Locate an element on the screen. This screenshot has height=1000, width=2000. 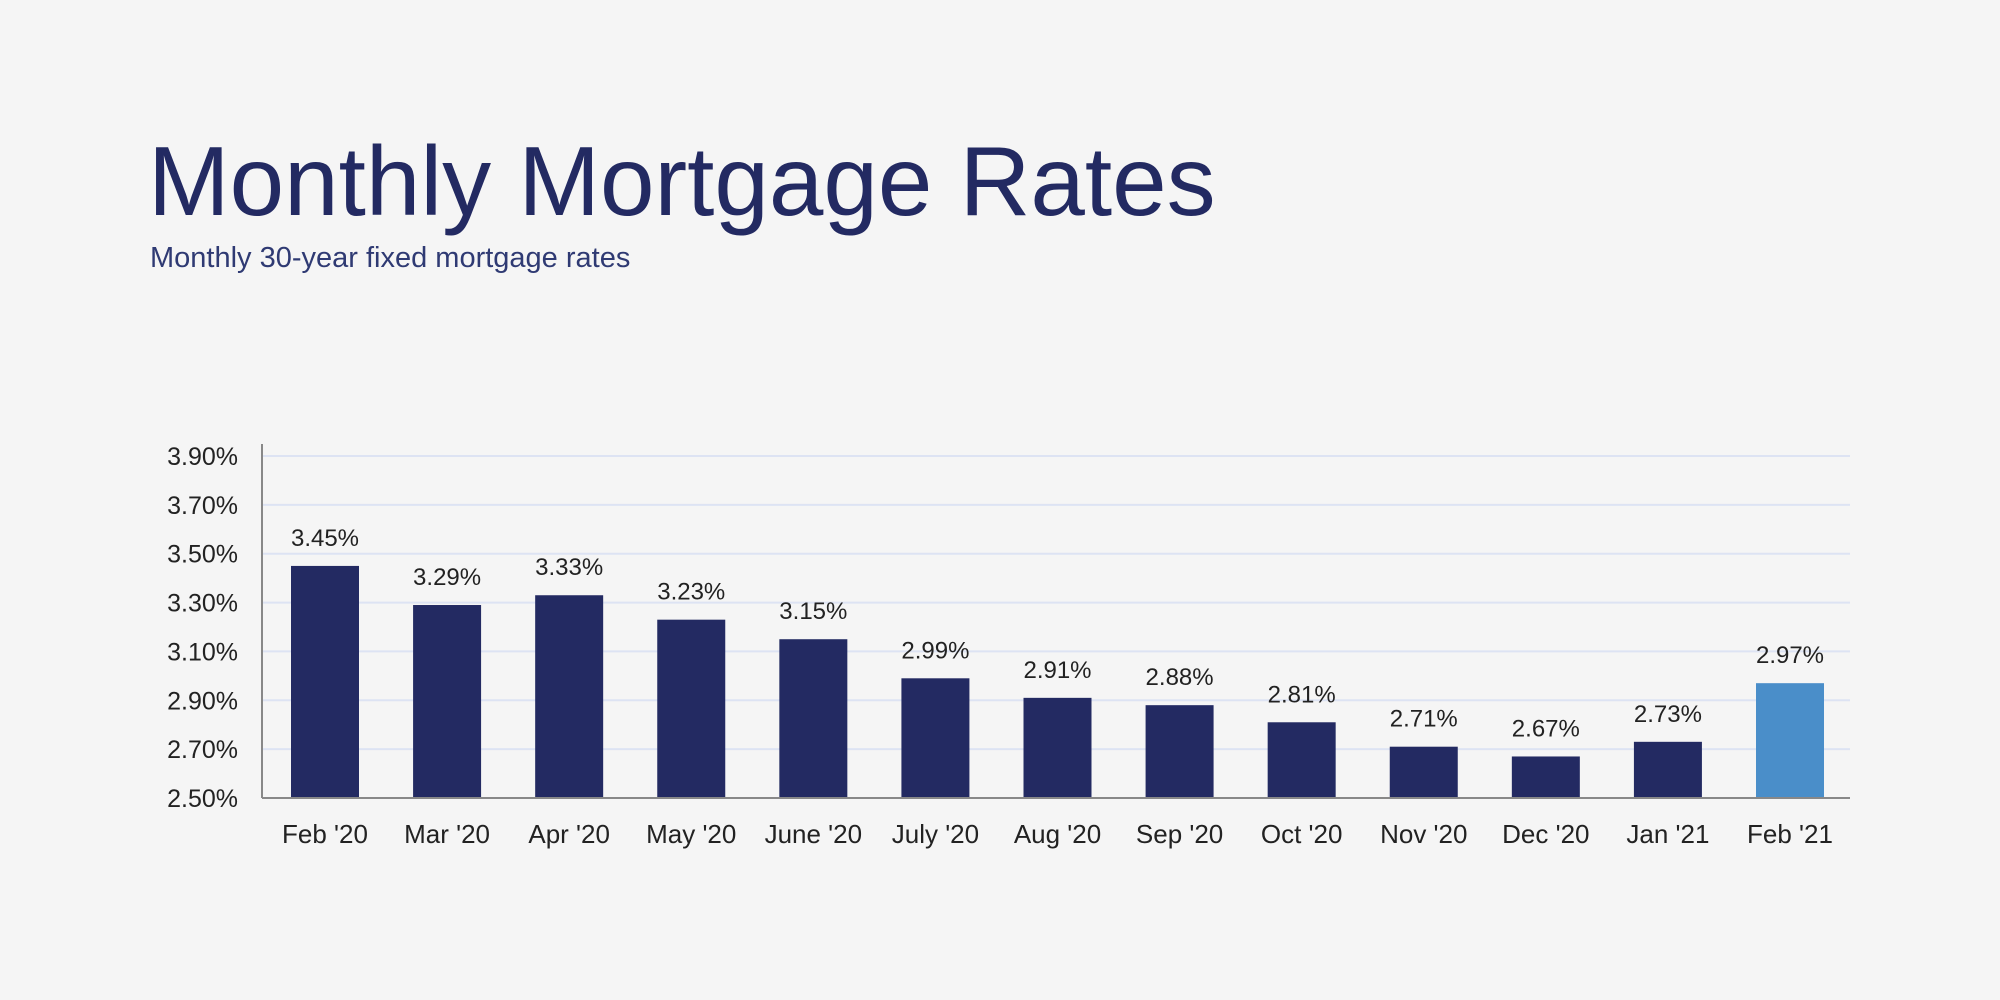
data-label: 2.91% is located at coordinates (1057, 670).